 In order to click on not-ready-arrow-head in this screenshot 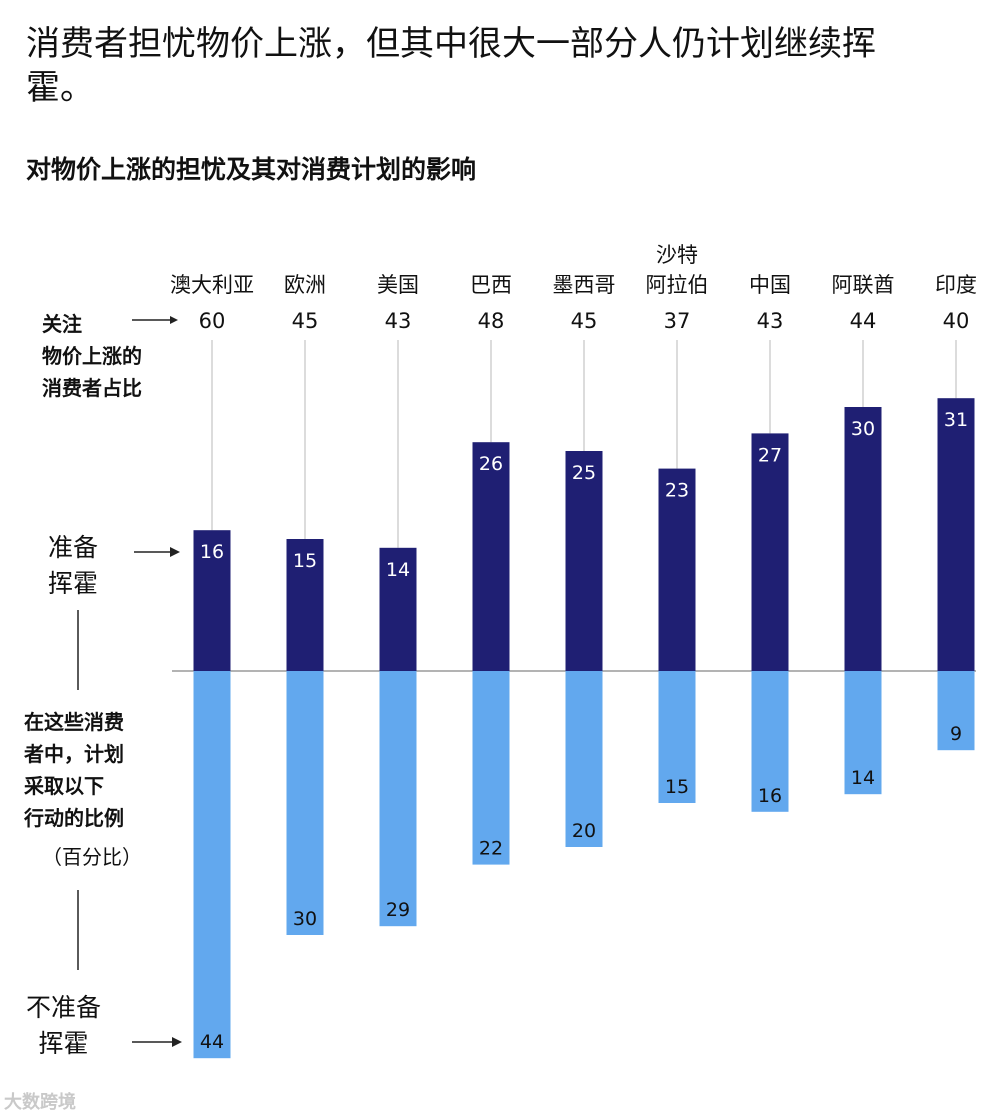, I will do `click(177, 1042)`.